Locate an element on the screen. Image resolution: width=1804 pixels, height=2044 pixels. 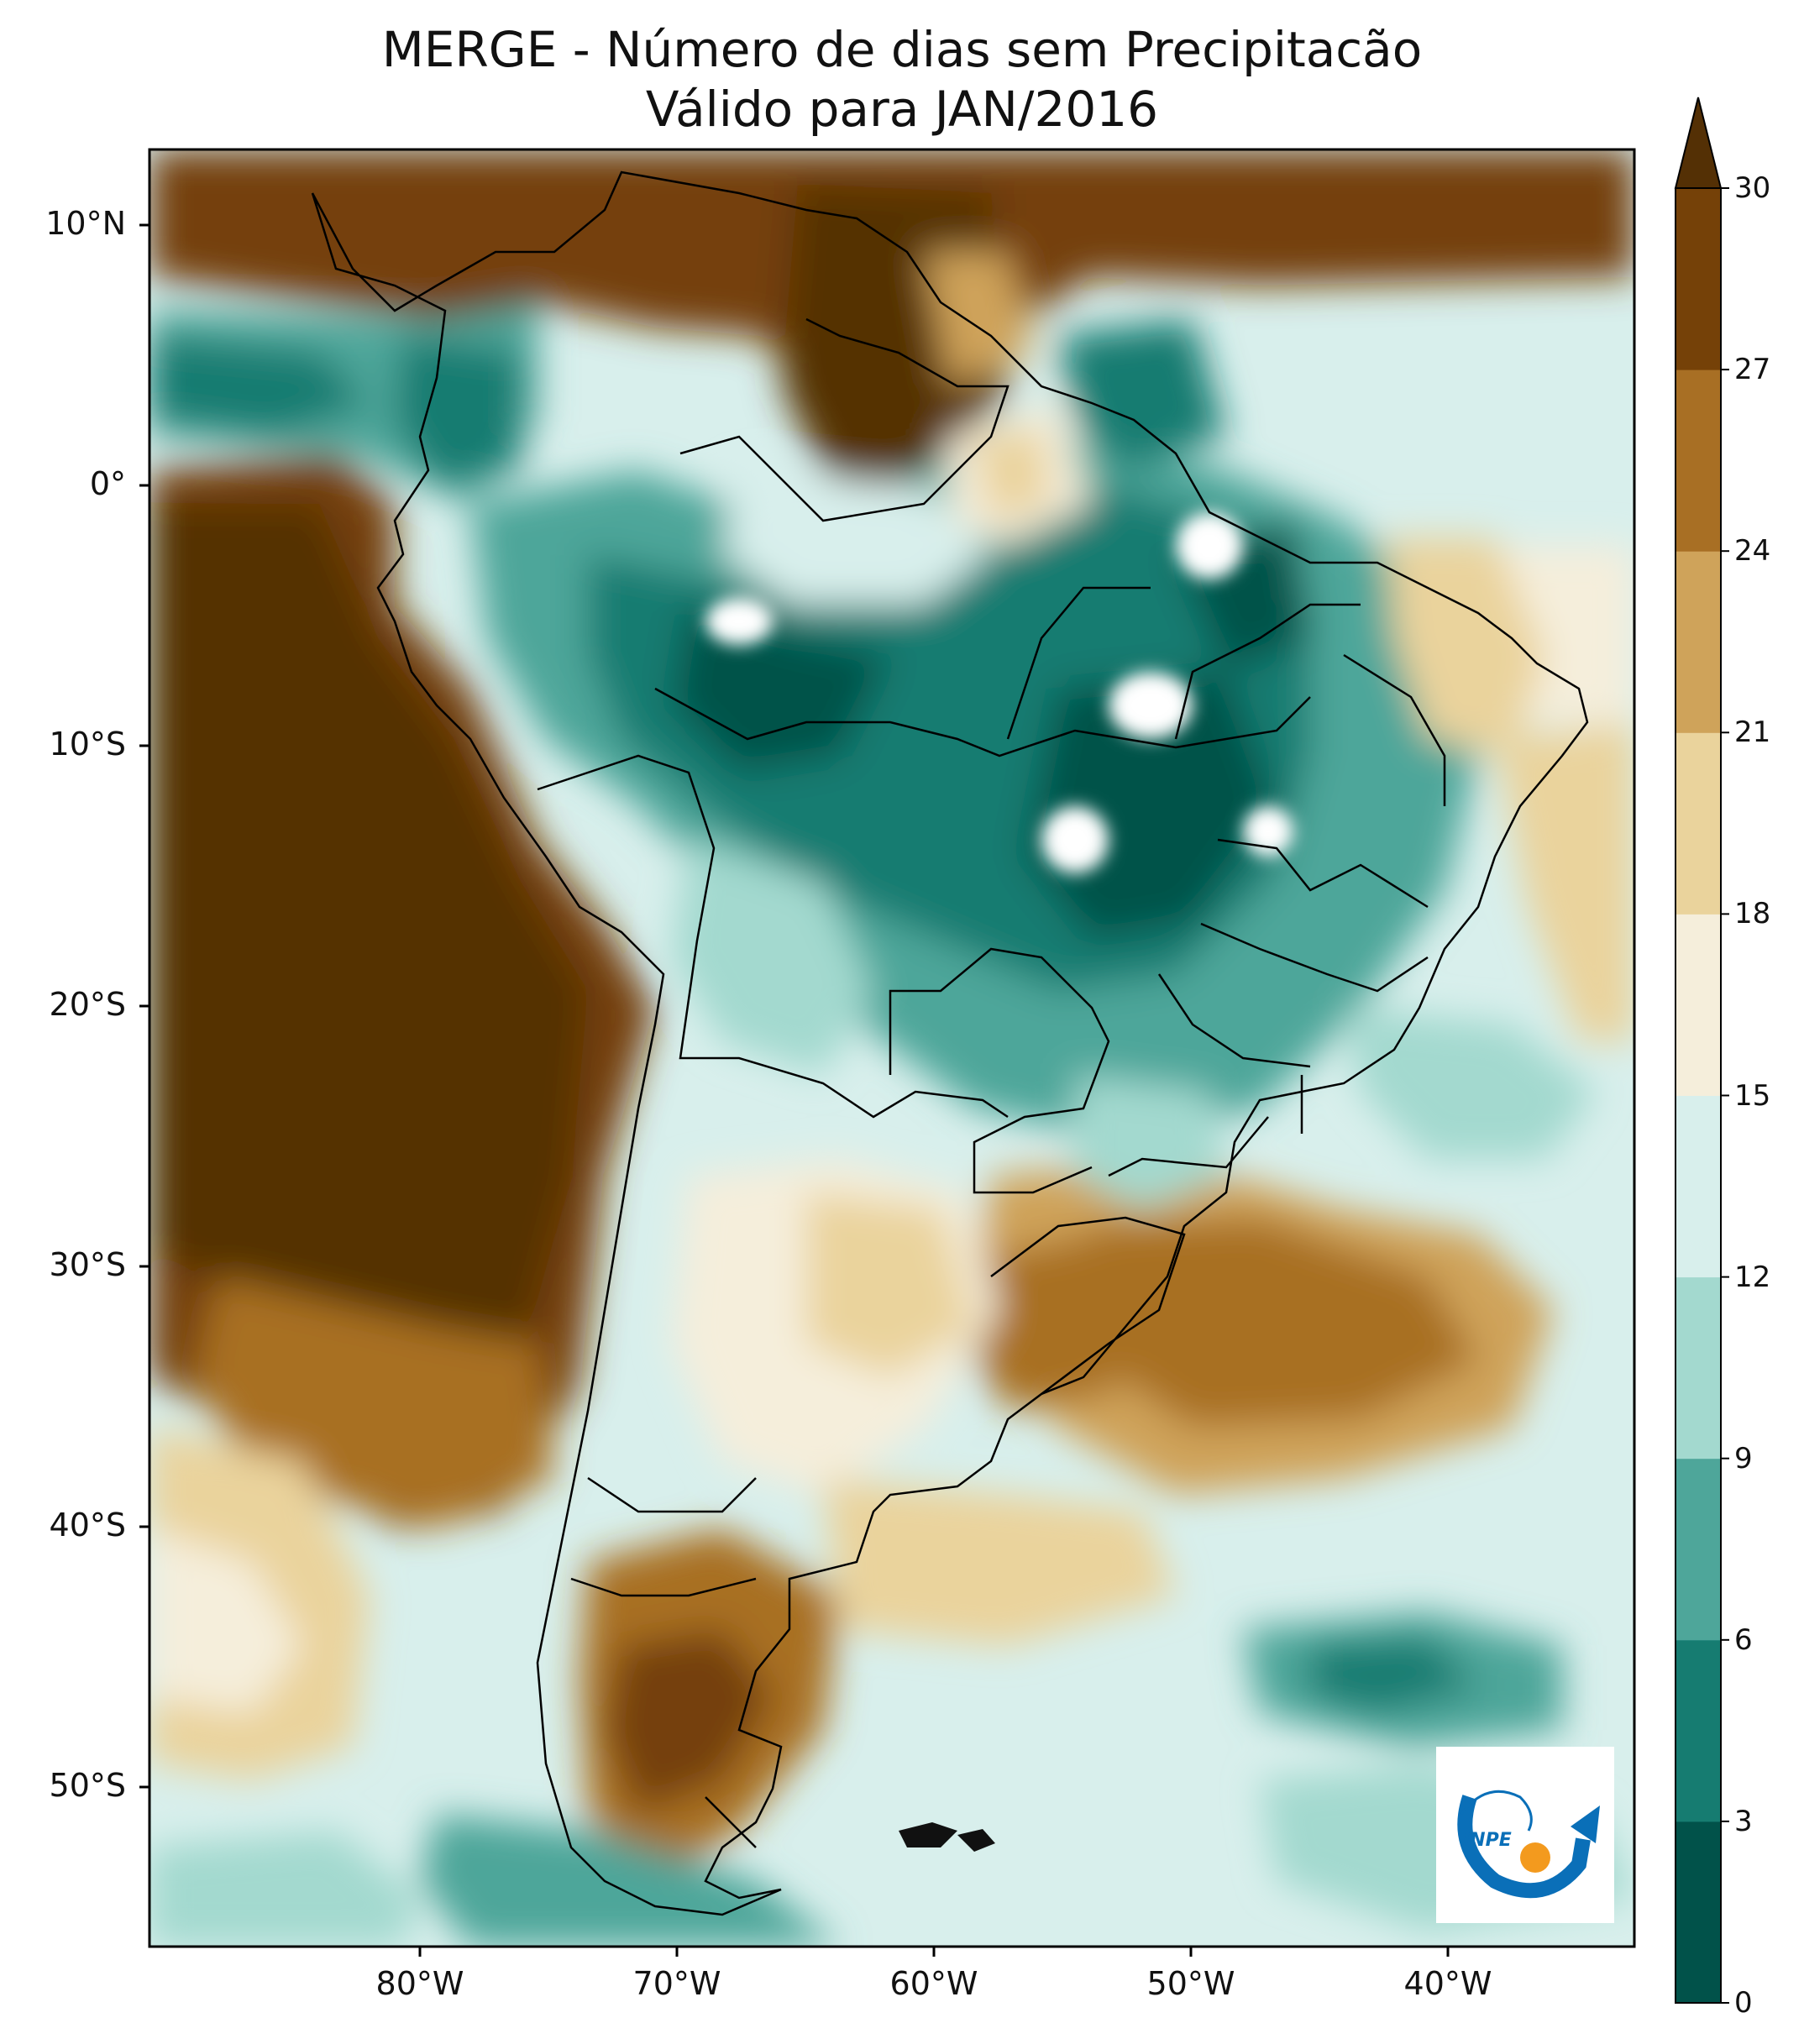
colorbar-tick-label: 24 is located at coordinates (1752, 551).